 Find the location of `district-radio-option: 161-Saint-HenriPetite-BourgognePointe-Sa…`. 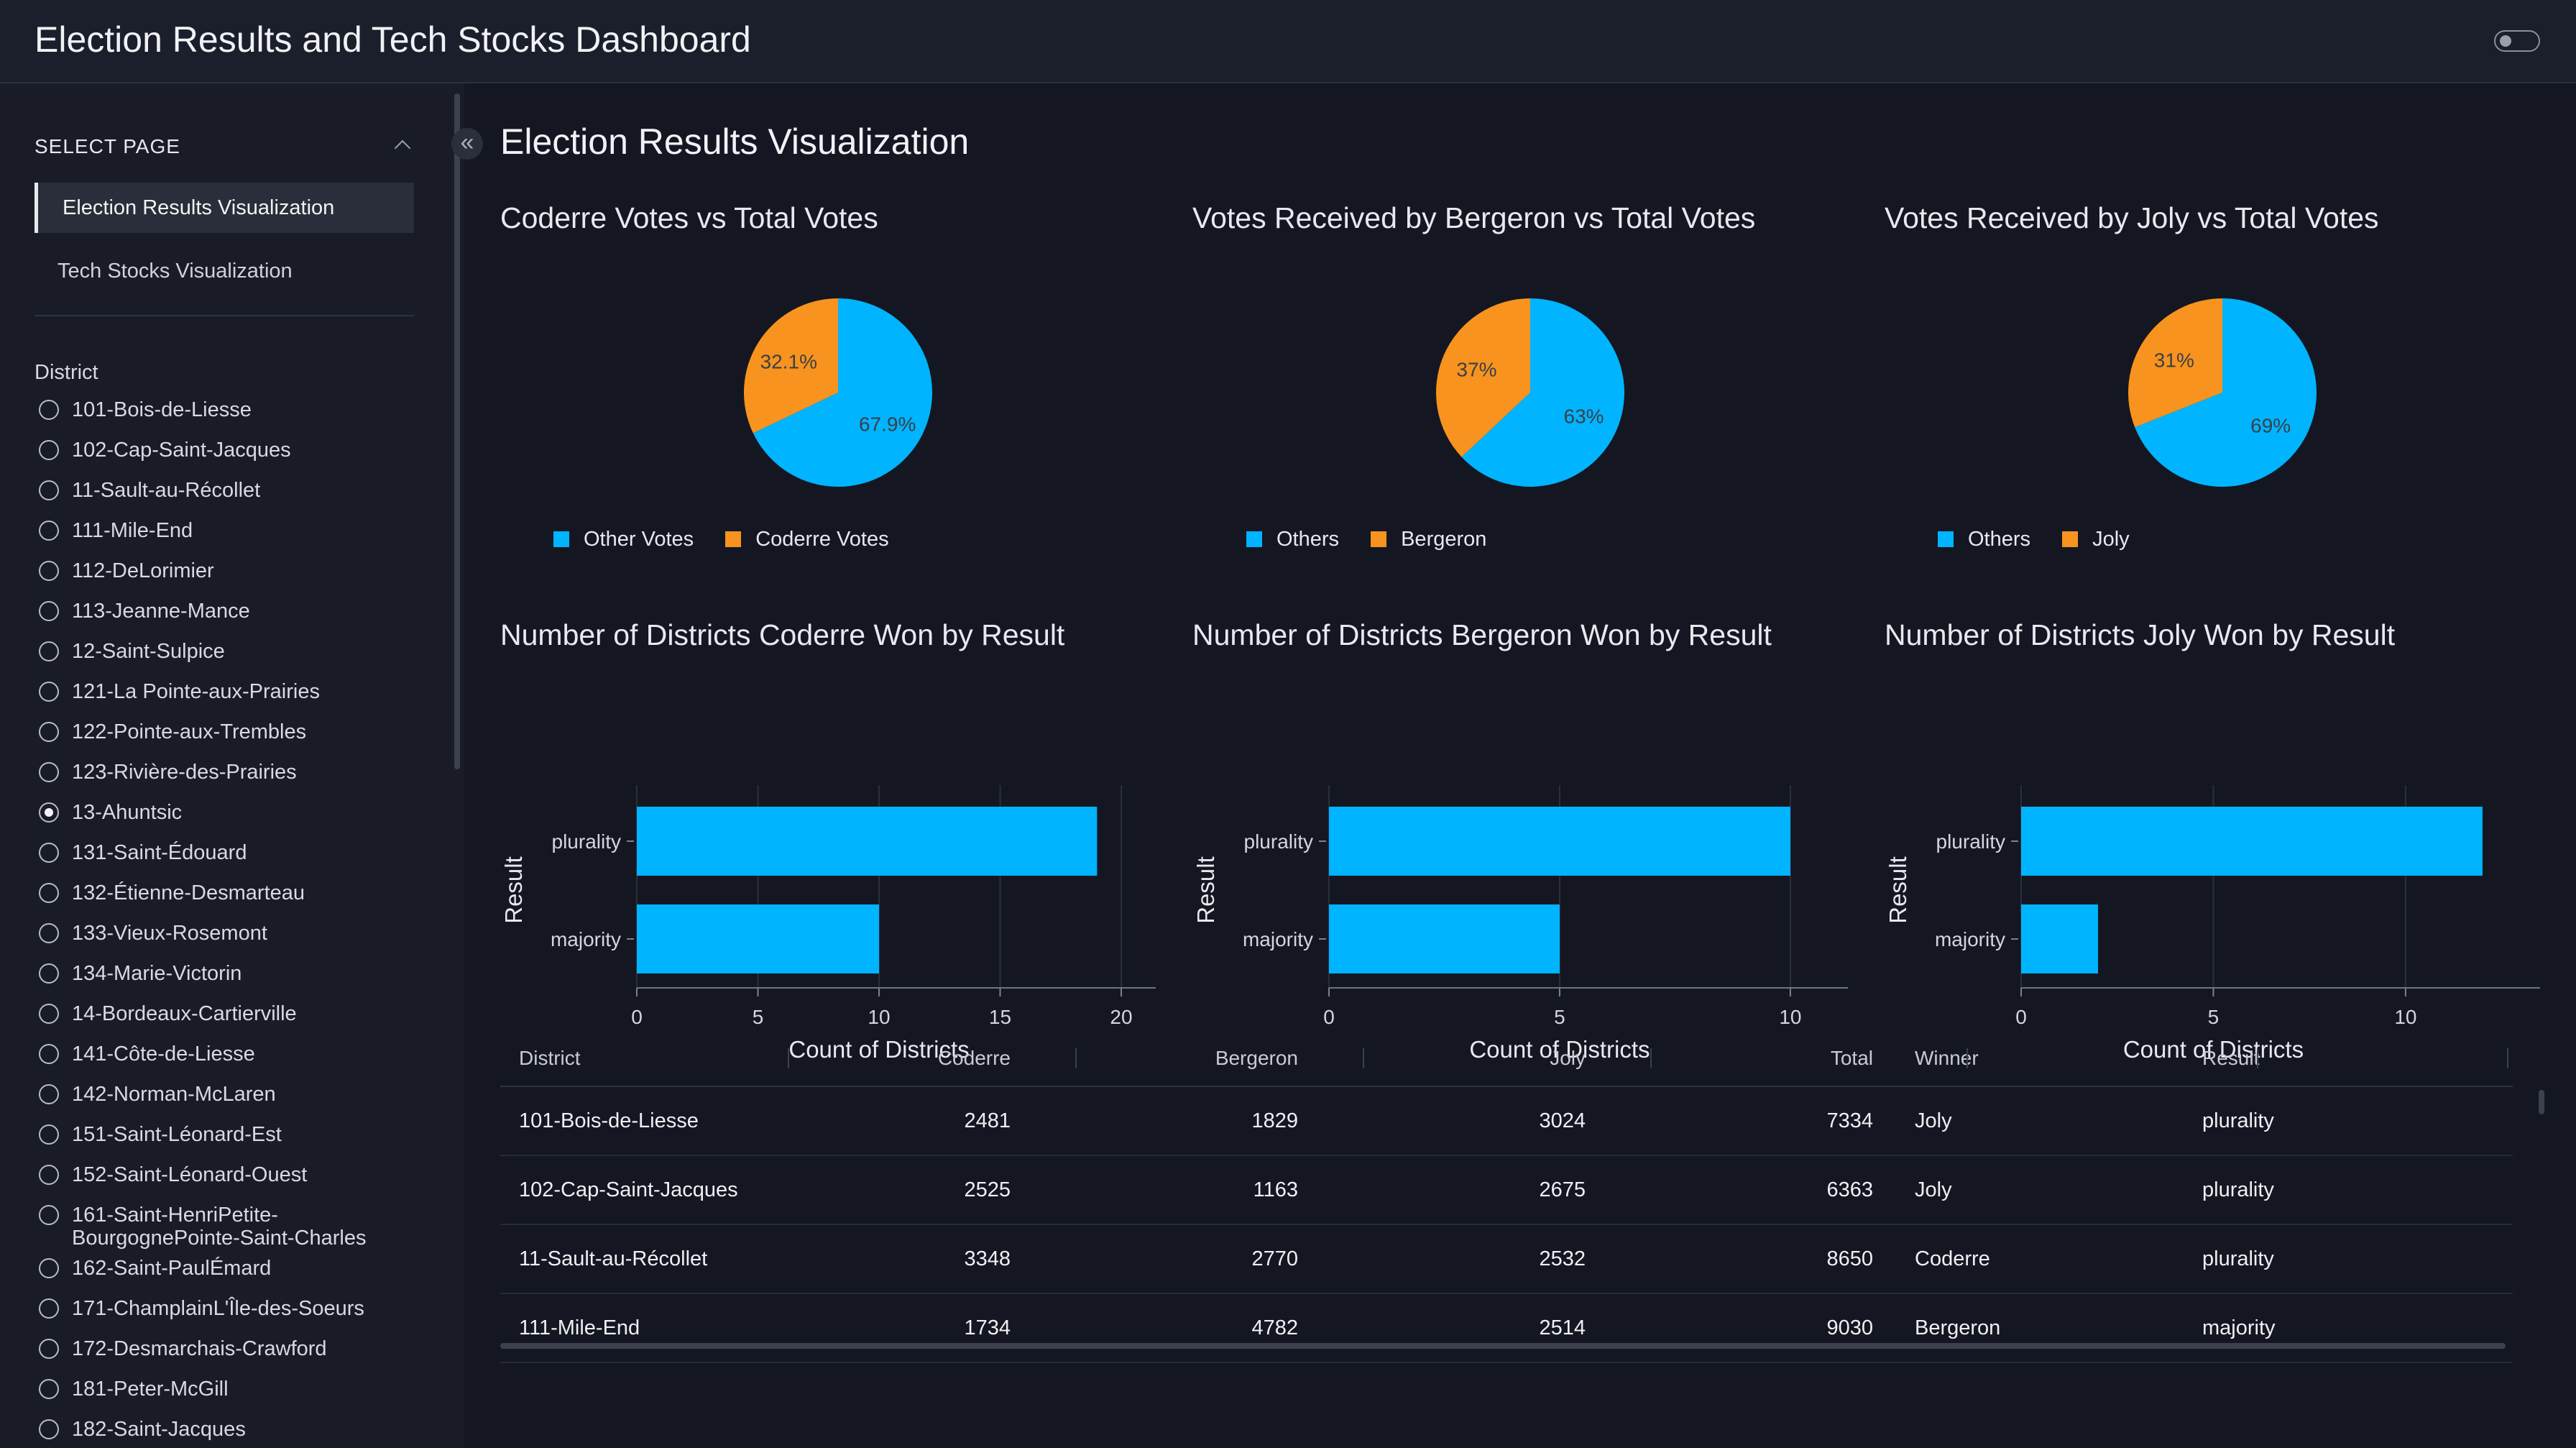

district-radio-option: 161-Saint-HenriPetite-BourgognePointe-Sa… is located at coordinates (247, 1223).